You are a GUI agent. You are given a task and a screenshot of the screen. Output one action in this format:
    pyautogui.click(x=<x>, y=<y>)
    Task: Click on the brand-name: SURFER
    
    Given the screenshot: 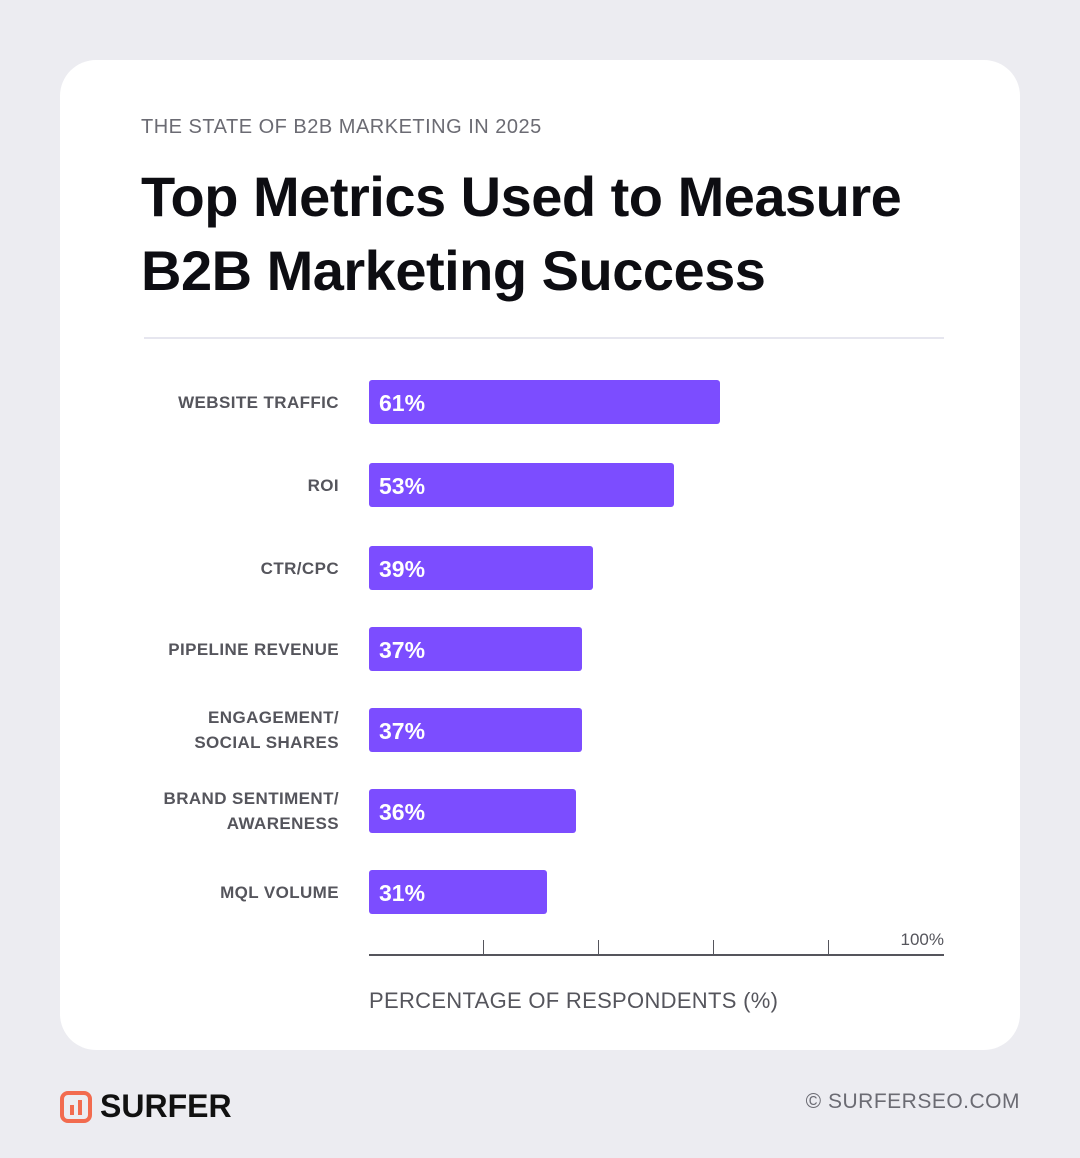 What is the action you would take?
    pyautogui.click(x=166, y=1106)
    